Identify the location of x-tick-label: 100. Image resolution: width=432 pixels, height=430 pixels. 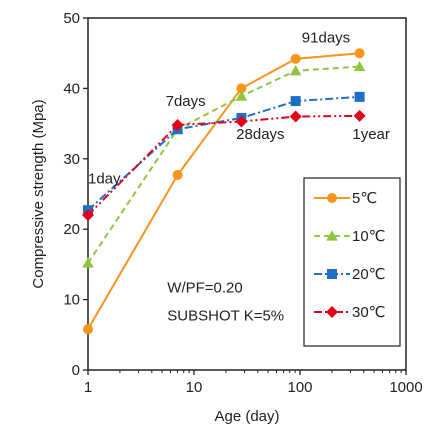
(299, 387).